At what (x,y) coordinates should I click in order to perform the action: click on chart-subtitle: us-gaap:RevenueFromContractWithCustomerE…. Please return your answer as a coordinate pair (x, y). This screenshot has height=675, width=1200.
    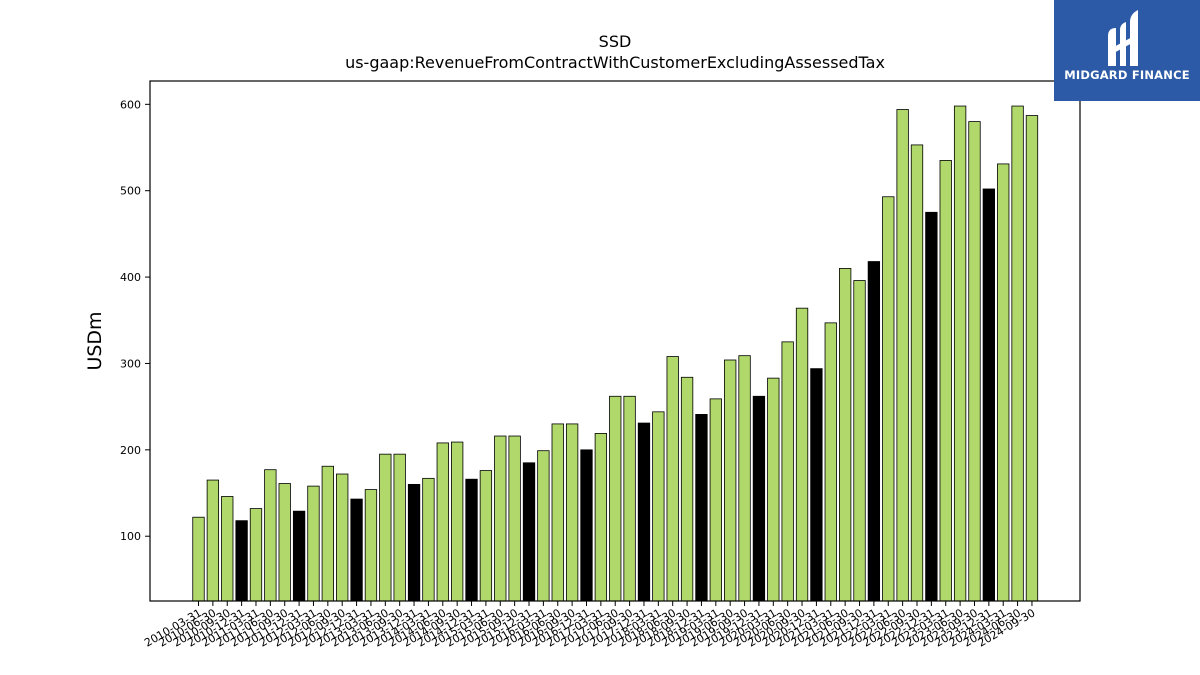
    Looking at the image, I should click on (615, 62).